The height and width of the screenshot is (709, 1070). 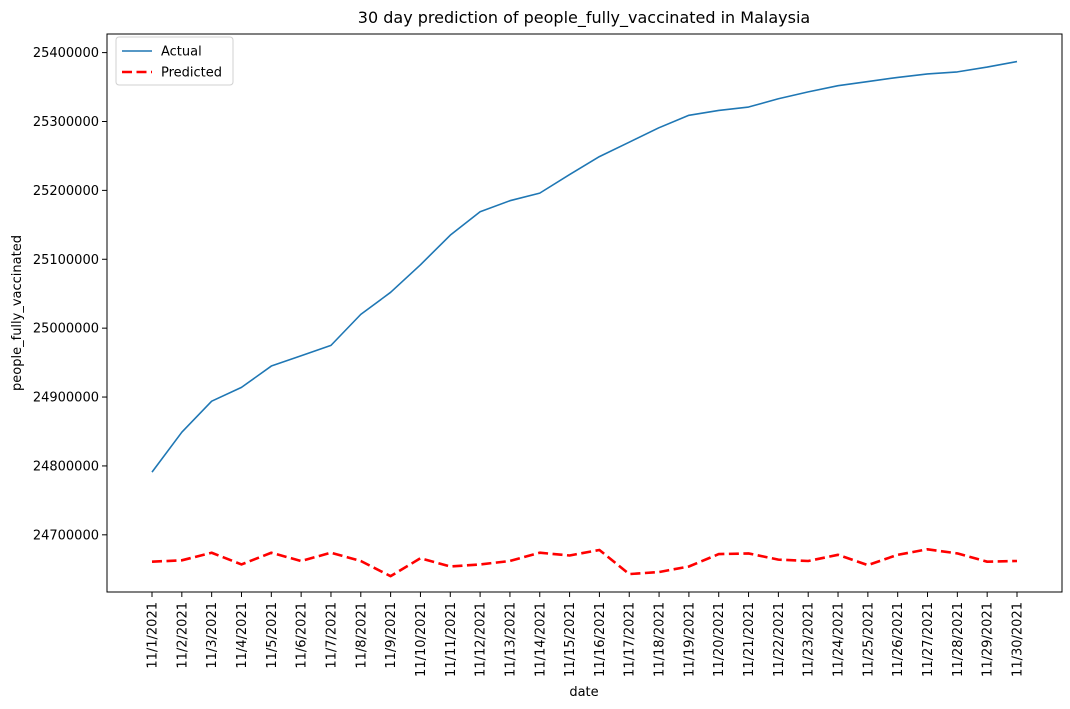 I want to click on x-tick-label: 11/12/2021, so click(x=481, y=639).